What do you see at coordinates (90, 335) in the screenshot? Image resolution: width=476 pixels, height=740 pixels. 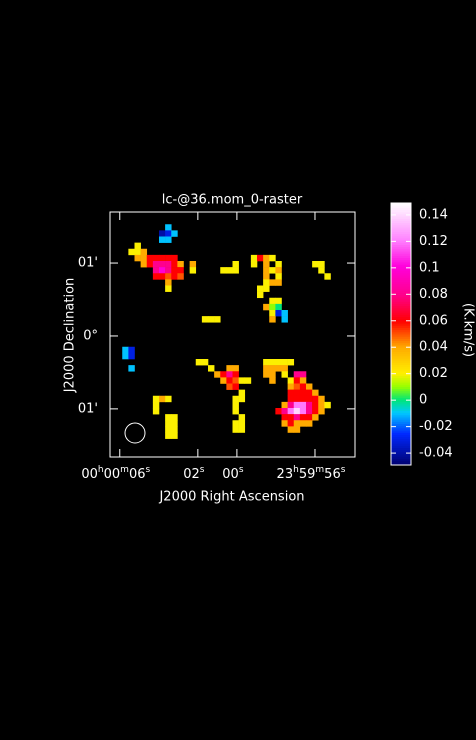 I see `y-tick-label: 0°` at bounding box center [90, 335].